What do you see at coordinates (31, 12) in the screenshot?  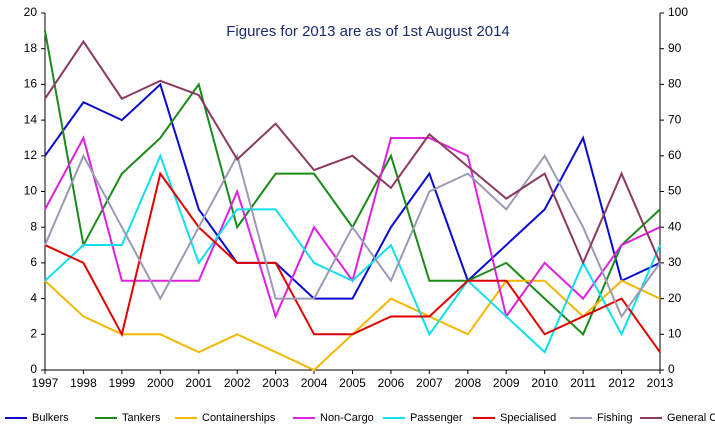 I see `y-tick-label: 20` at bounding box center [31, 12].